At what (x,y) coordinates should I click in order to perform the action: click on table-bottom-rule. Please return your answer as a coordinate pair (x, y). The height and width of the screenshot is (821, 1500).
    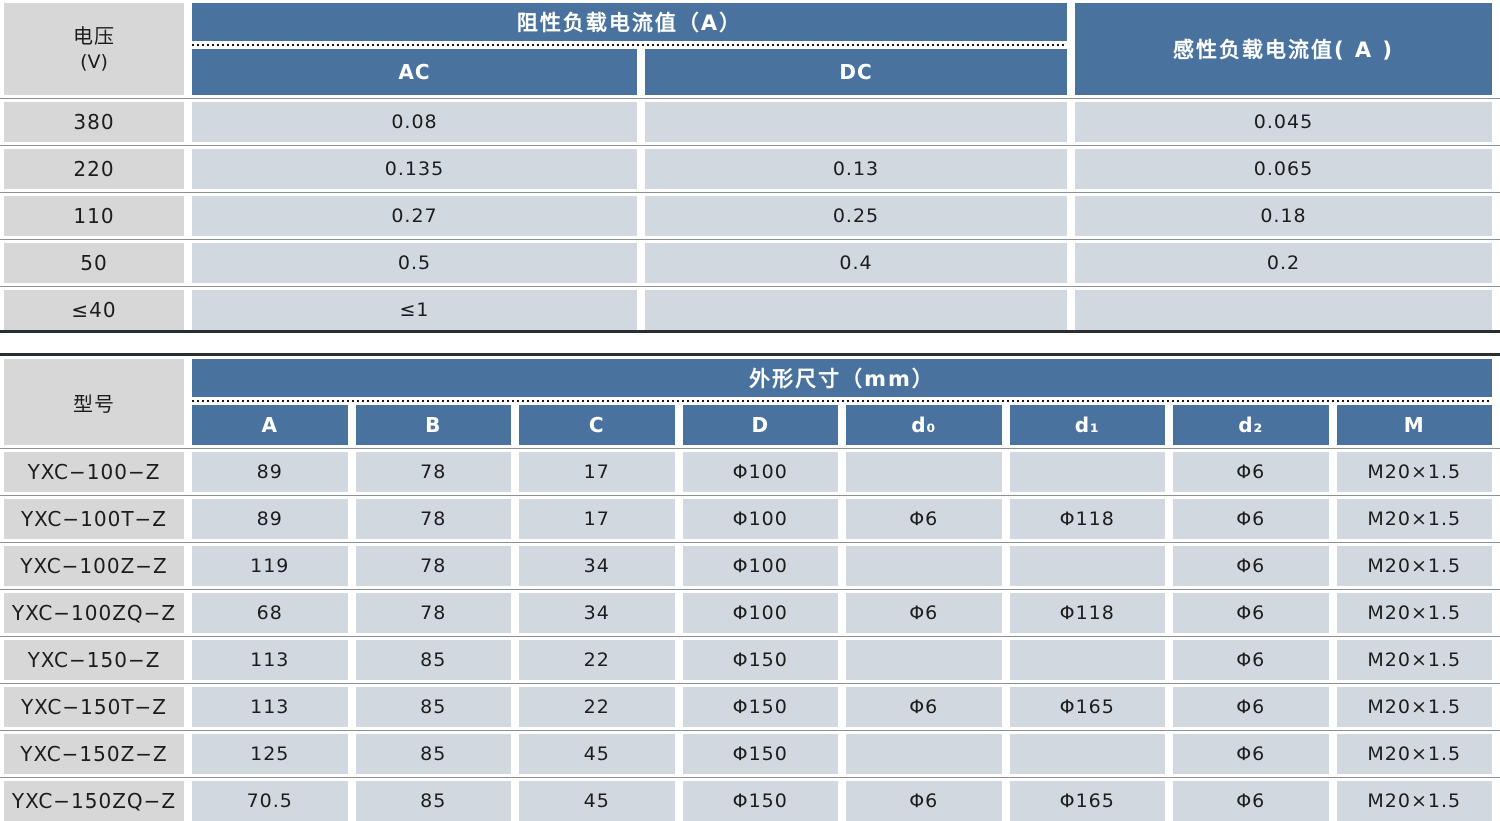
    Looking at the image, I should click on (750, 331).